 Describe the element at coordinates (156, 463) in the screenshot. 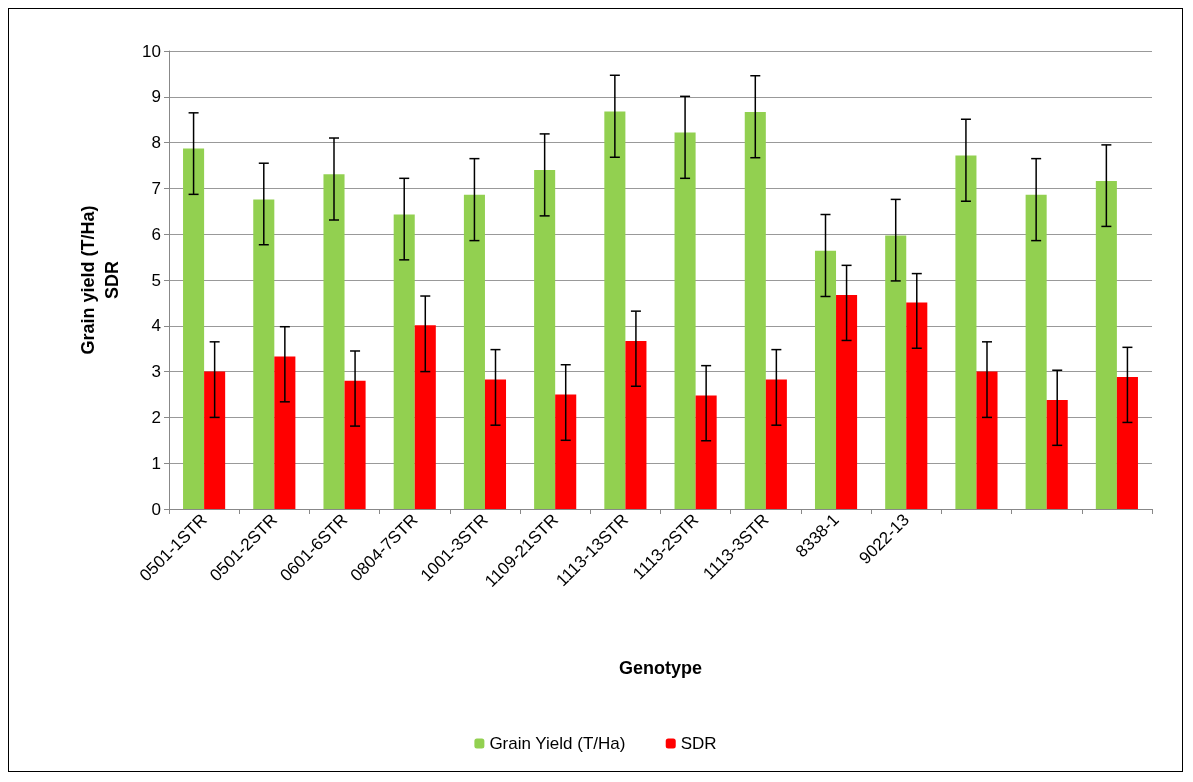

I see `y-tick-label: 1` at that location.